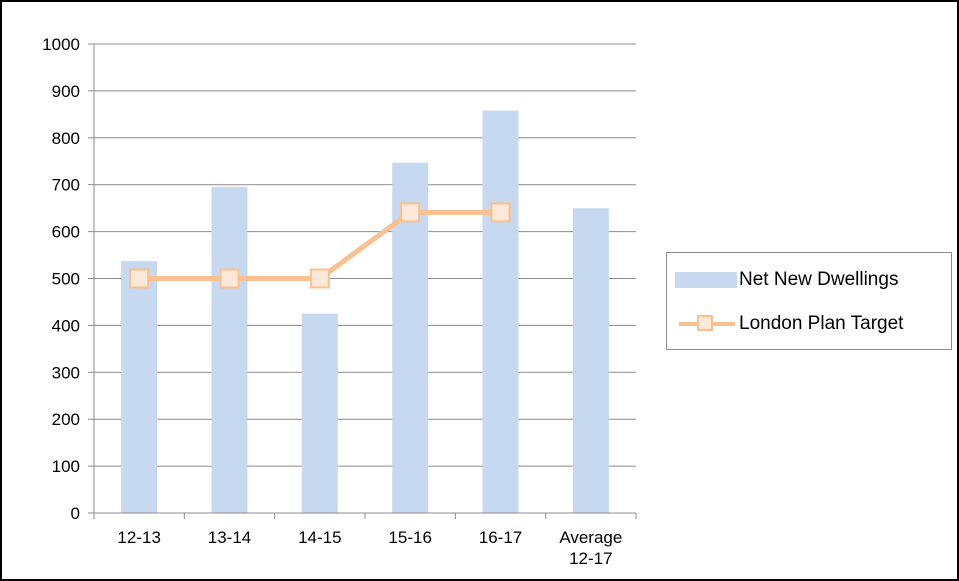 This screenshot has height=581, width=959. What do you see at coordinates (319, 537) in the screenshot?
I see `x-tick-label: 14-15` at bounding box center [319, 537].